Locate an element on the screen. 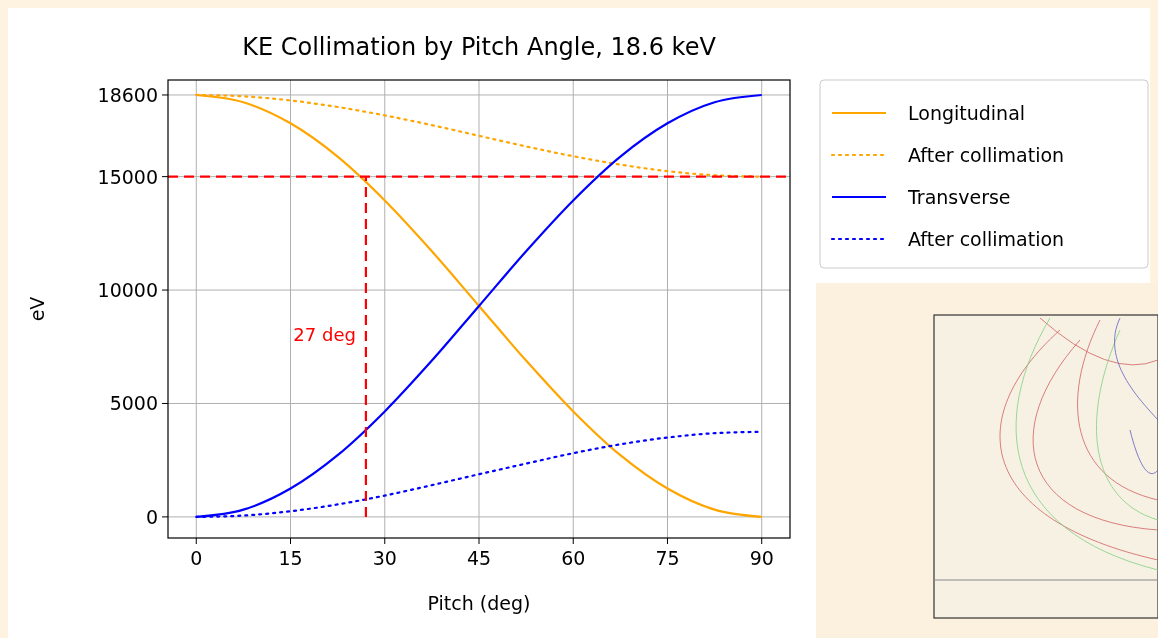  chart-title: KE Collimation by Pitch Angle, 18.6 keV is located at coordinates (479, 47).